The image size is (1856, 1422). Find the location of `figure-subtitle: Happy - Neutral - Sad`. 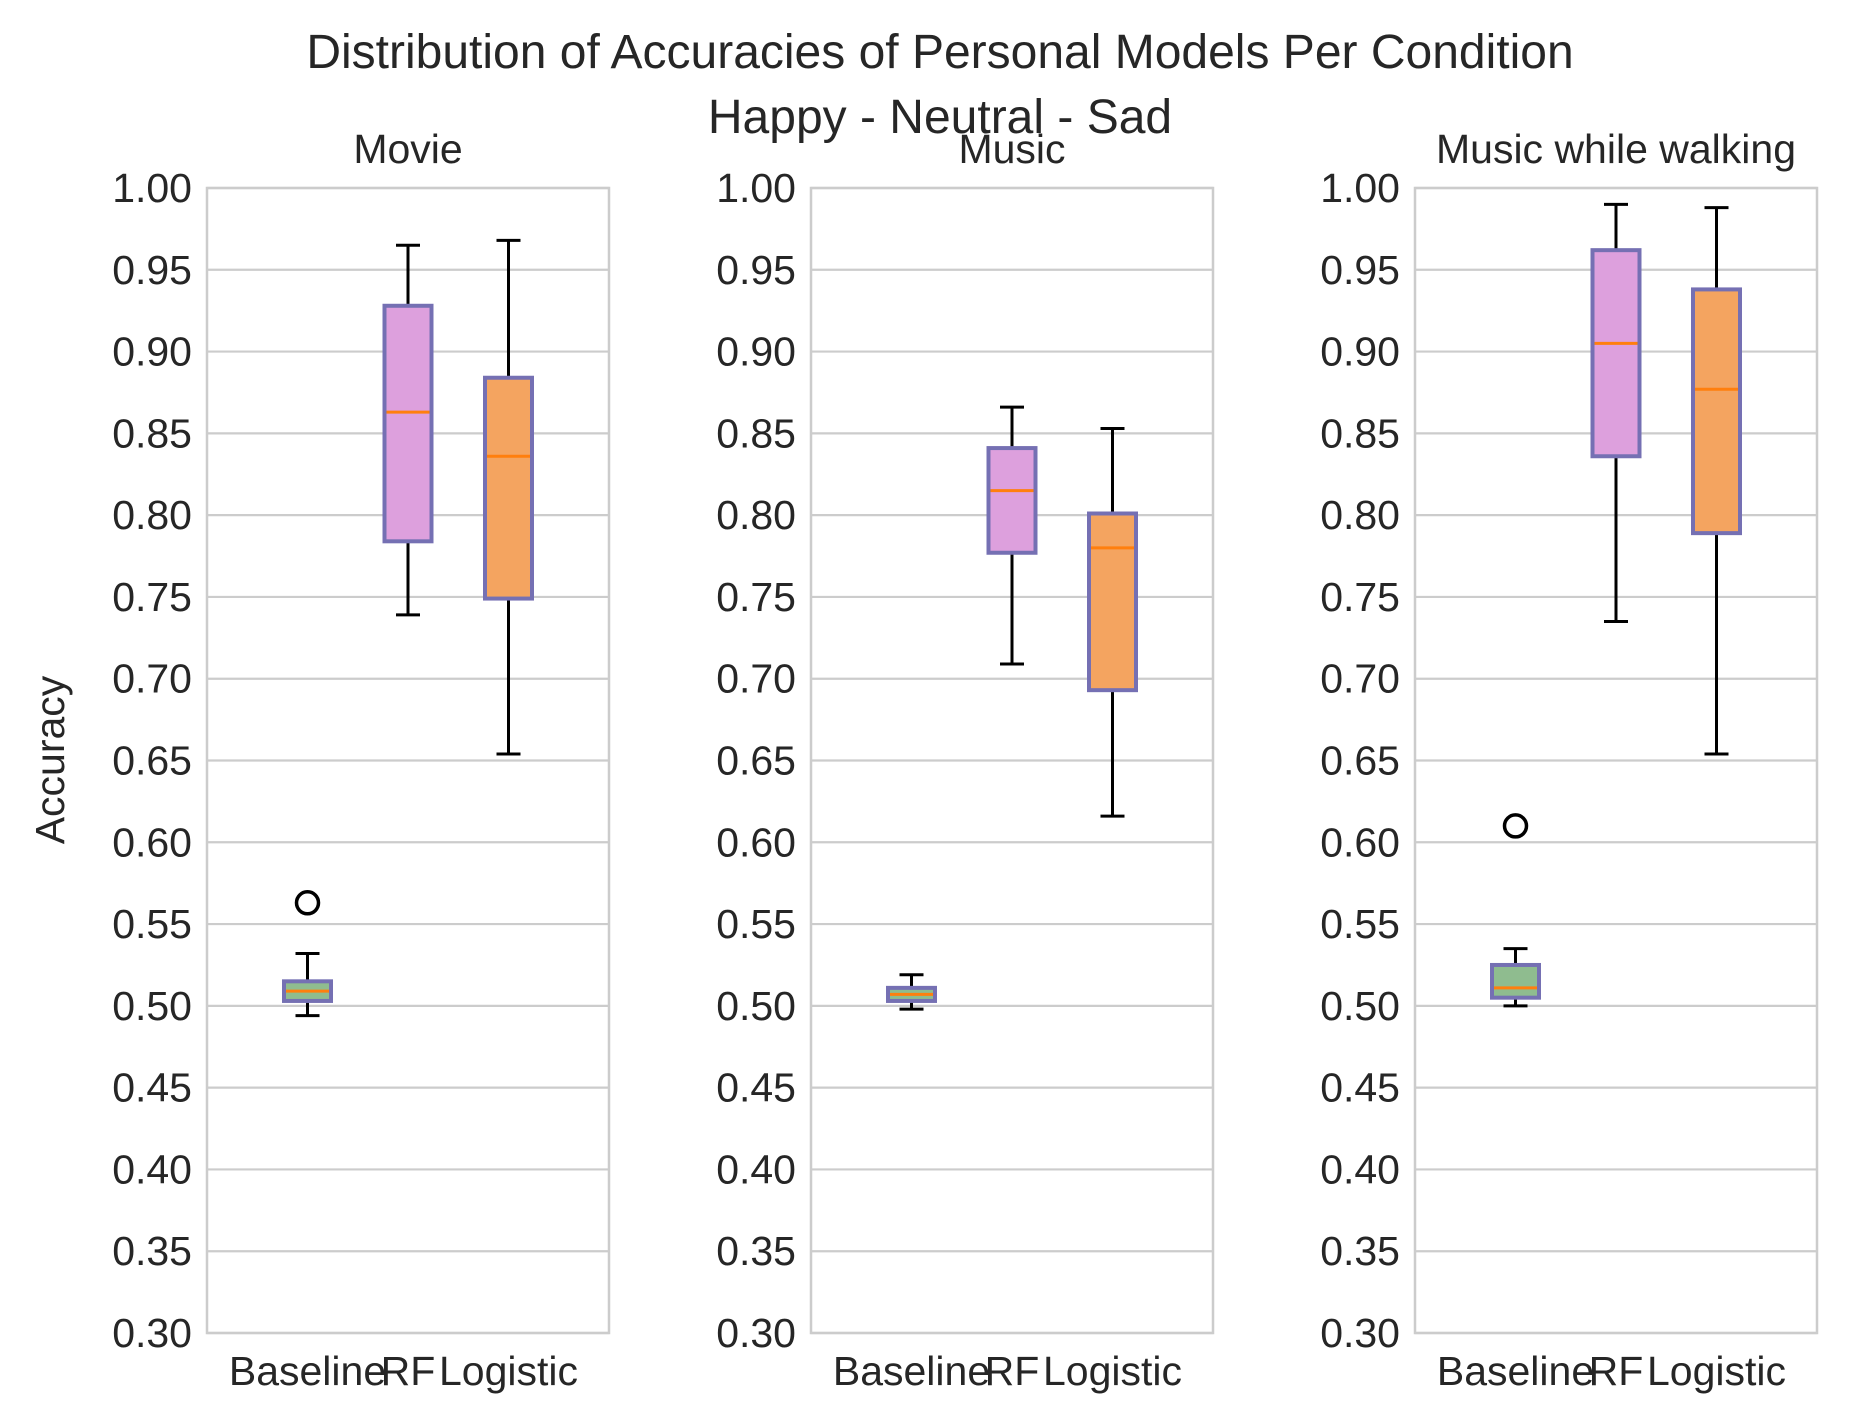

figure-subtitle: Happy - Neutral - Sad is located at coordinates (940, 117).